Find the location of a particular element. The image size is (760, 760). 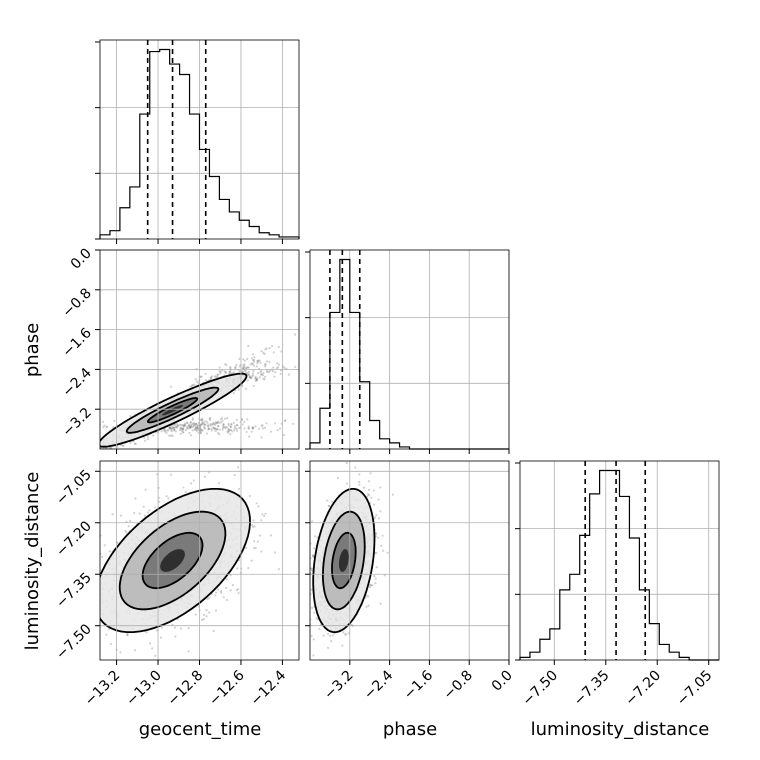

y-tick-label-geocent_time-luminosity_distance-3: −7.05 is located at coordinates (74, 488).